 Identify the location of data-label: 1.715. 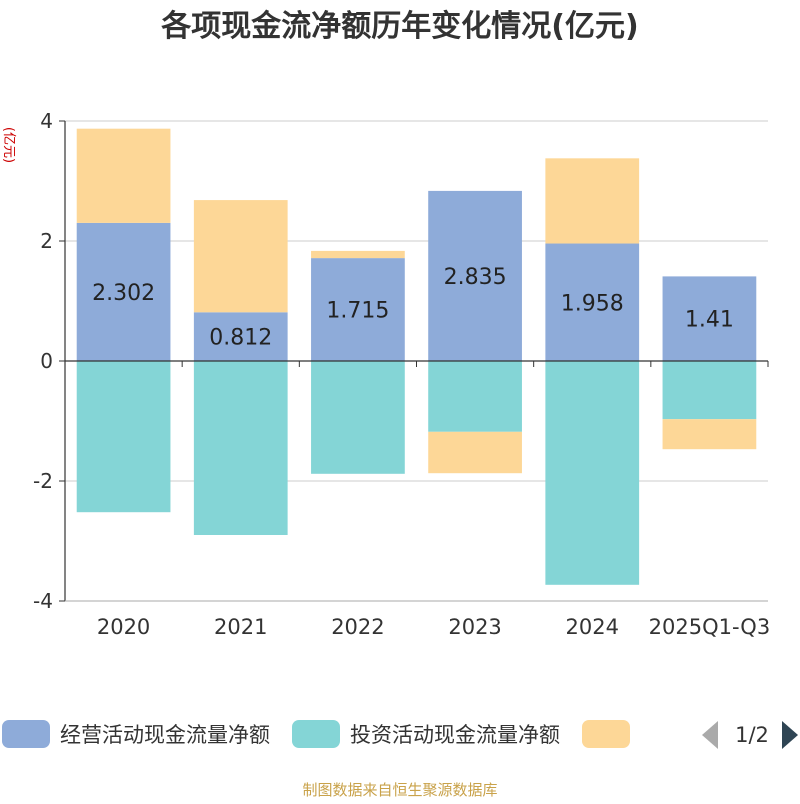
(357, 311).